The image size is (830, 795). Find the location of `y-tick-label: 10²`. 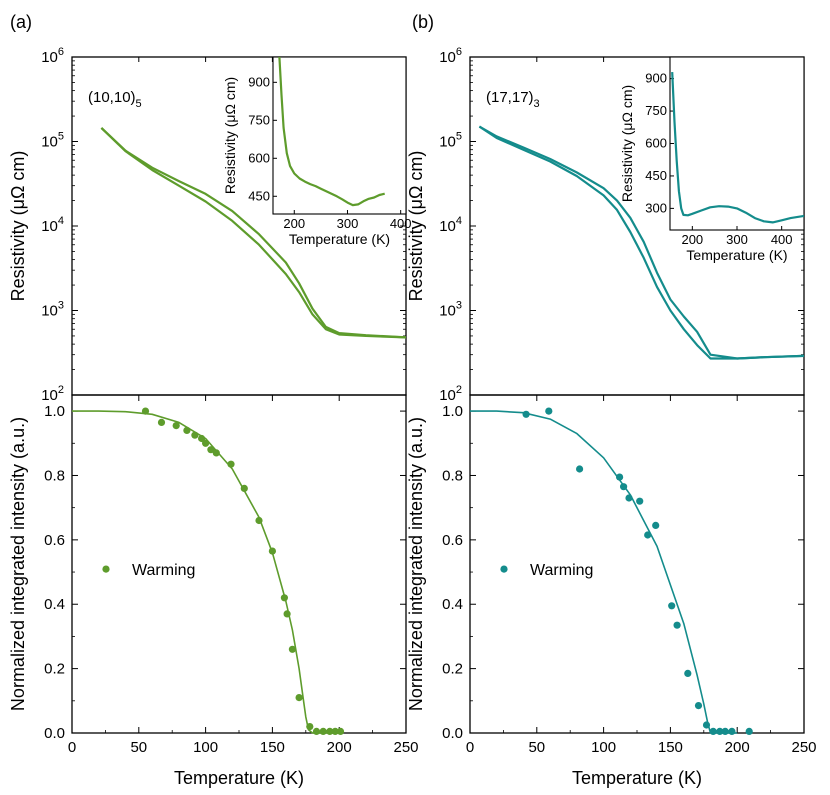

y-tick-label: 10² is located at coordinates (450, 394).